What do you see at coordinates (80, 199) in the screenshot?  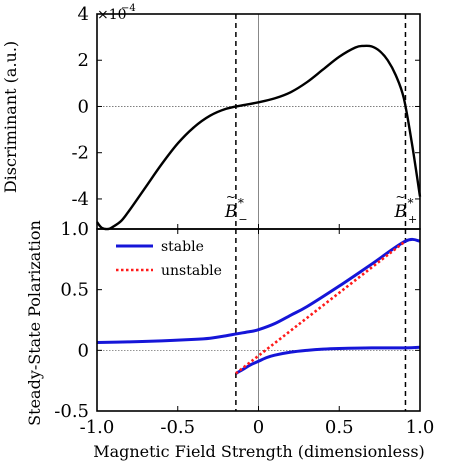 I see `top-ytick-label: -4` at bounding box center [80, 199].